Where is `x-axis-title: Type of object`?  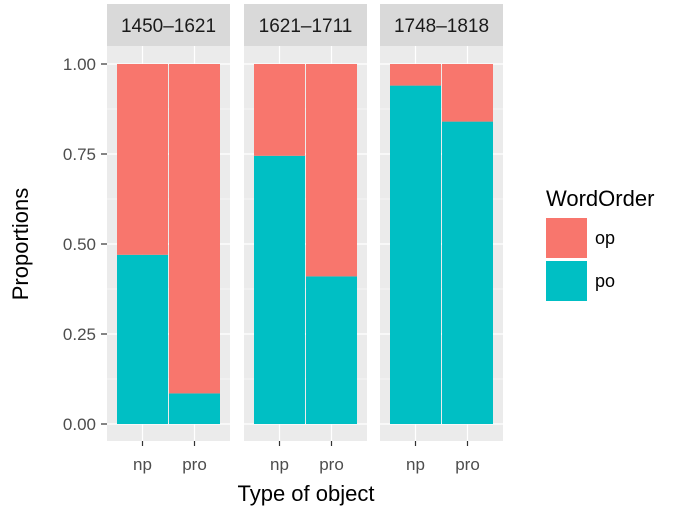
x-axis-title: Type of object is located at coordinates (306, 493).